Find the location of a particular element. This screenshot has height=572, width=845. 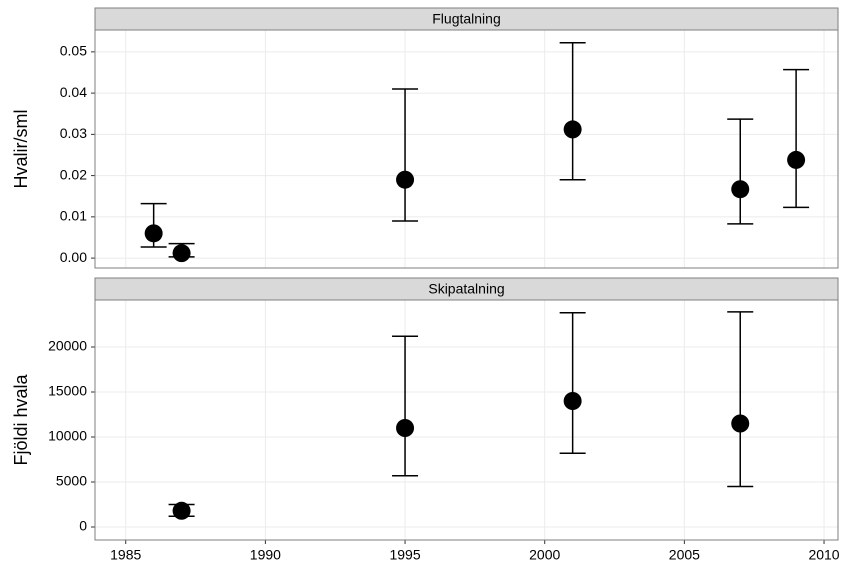

y-tick-label: 15000 is located at coordinates (67, 391).